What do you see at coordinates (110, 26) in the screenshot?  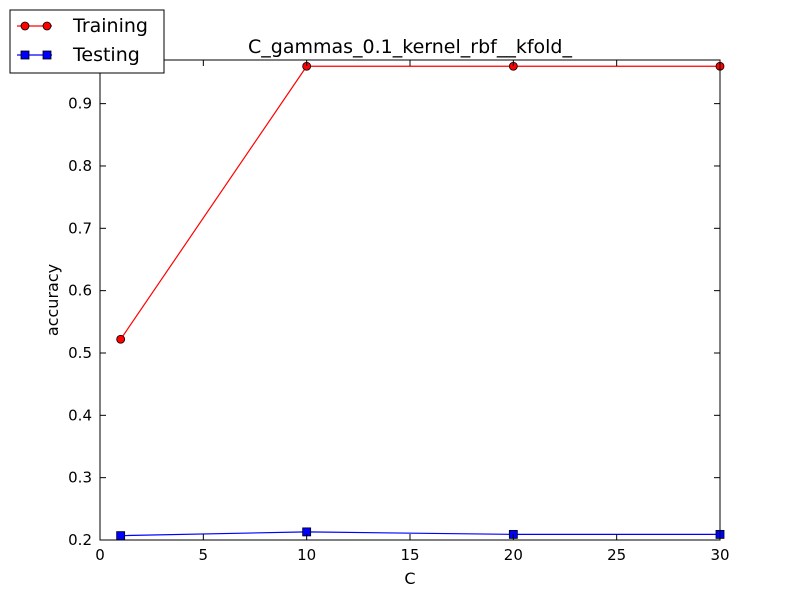 I see `legend-training-label: Training` at bounding box center [110, 26].